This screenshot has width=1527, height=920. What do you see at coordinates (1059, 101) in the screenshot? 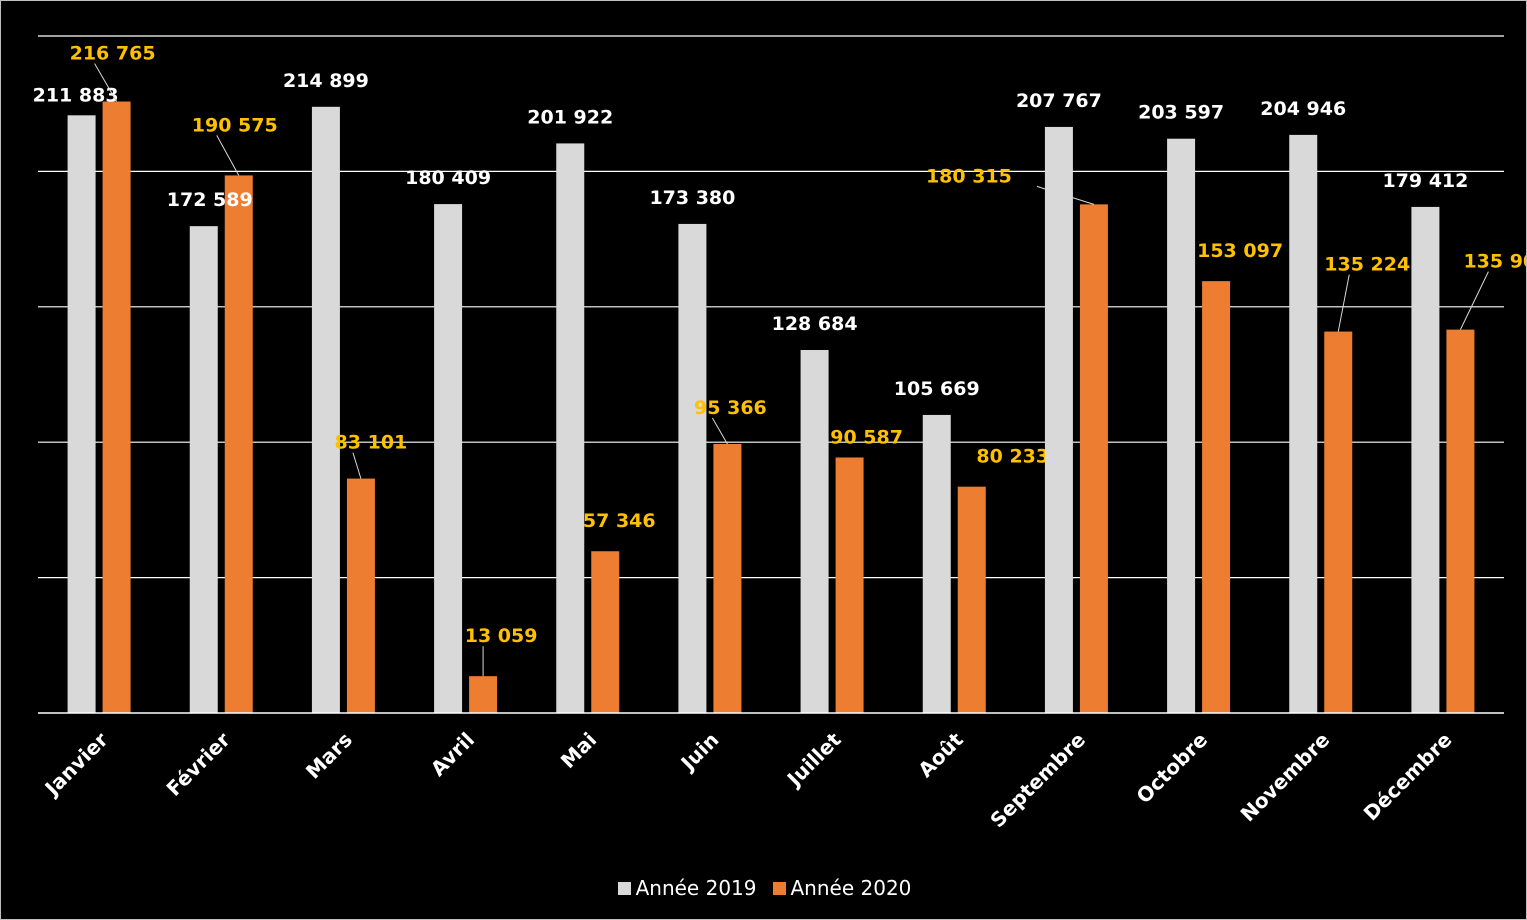
I see `data-label-2019-9: 207 767` at bounding box center [1059, 101].